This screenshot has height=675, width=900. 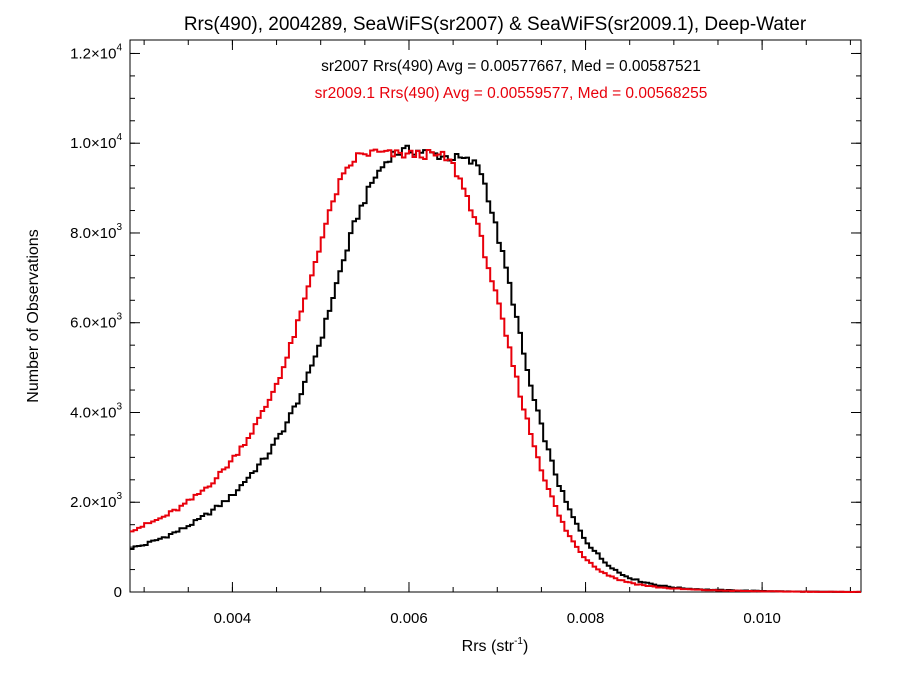 What do you see at coordinates (586, 618) in the screenshot?
I see `x-tick-label: 0.008` at bounding box center [586, 618].